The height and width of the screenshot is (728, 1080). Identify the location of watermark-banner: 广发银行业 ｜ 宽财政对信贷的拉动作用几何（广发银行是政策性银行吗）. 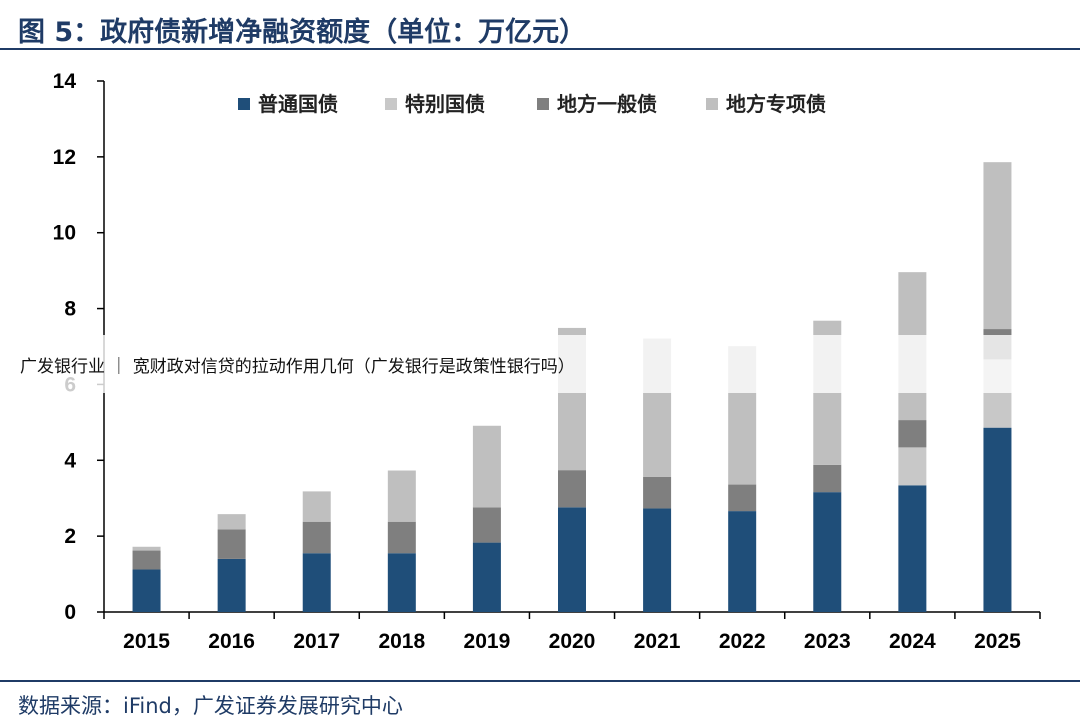
(540, 364).